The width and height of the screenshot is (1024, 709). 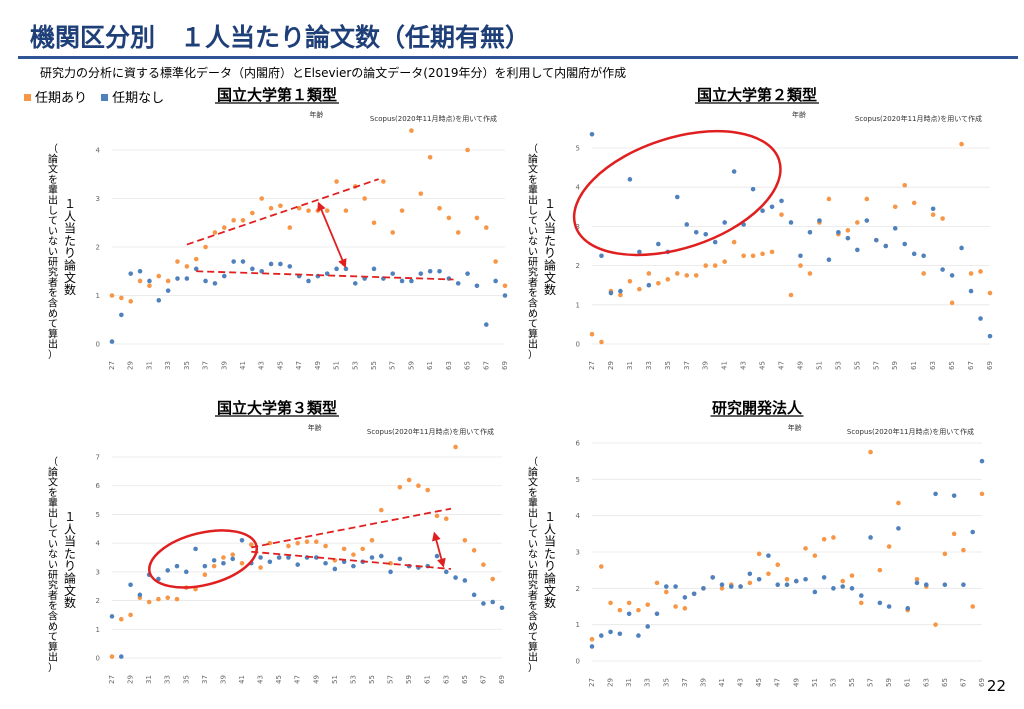 What do you see at coordinates (677, 193) in the screenshot?
I see `highlight-ellipse` at bounding box center [677, 193].